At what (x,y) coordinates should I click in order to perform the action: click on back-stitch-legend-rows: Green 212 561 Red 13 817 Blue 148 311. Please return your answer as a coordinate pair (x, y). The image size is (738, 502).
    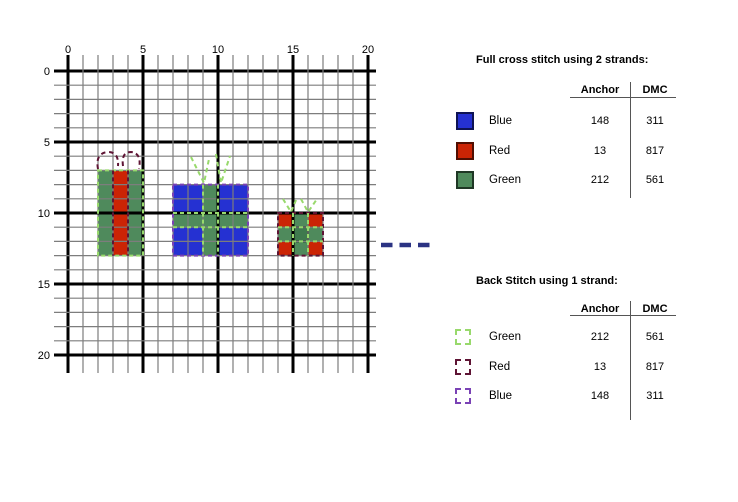
    Looking at the image, I should click on (572, 367).